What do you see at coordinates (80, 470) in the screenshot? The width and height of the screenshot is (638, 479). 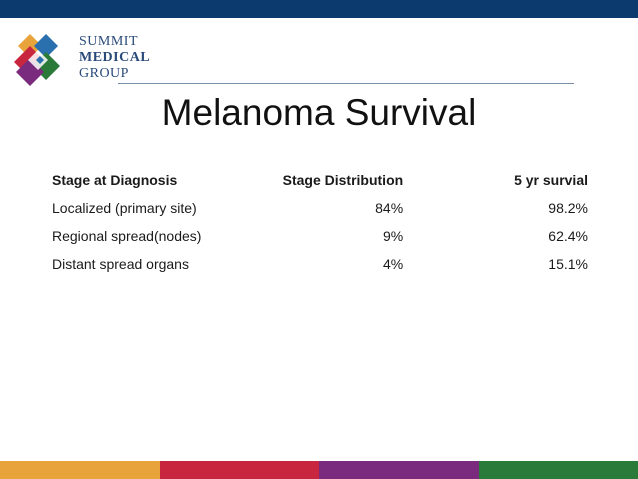 I see `bottom-bar-orange` at bounding box center [80, 470].